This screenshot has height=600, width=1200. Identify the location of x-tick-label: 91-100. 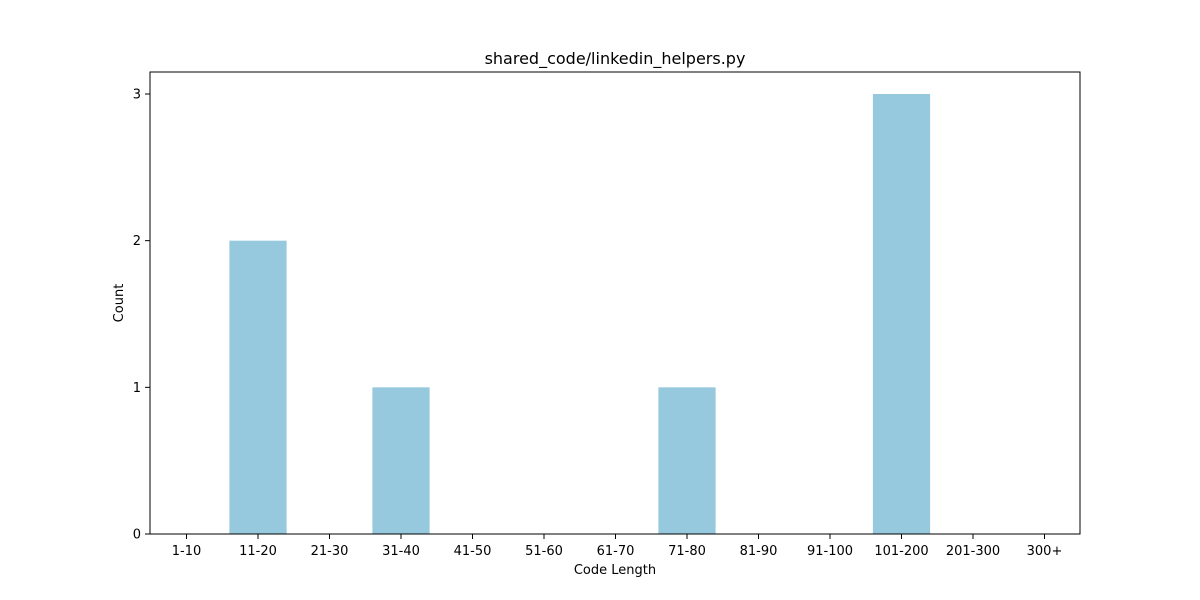
(830, 551).